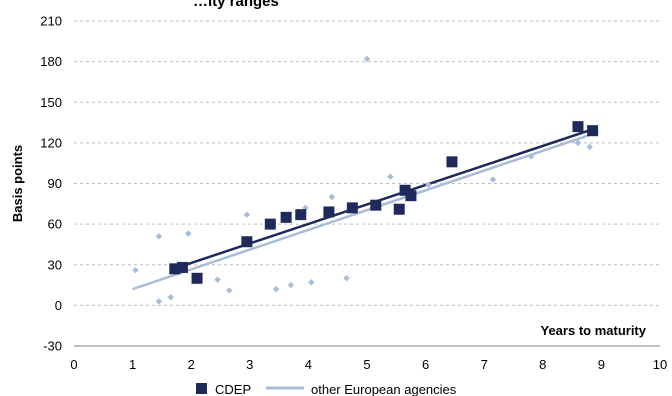  Describe the element at coordinates (51, 102) in the screenshot. I see `y-tick-label: 150` at that location.